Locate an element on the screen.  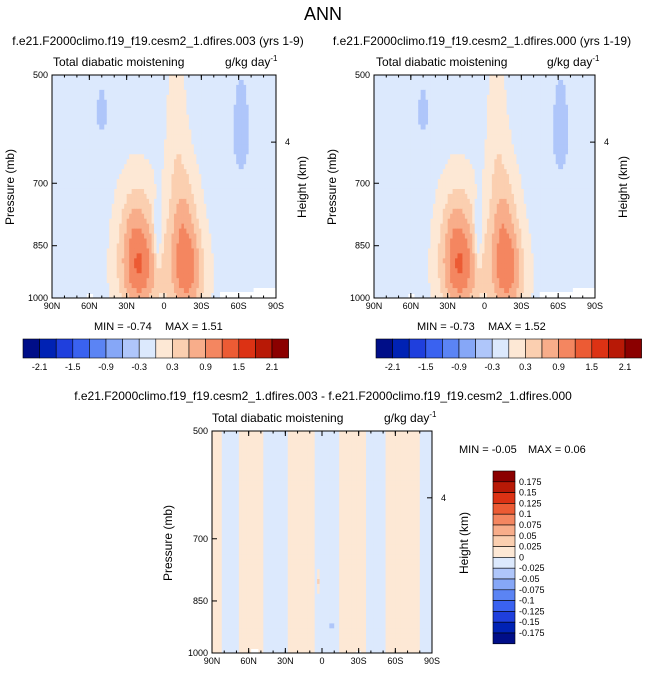
x-tick-label: 30S is located at coordinates (201, 306).